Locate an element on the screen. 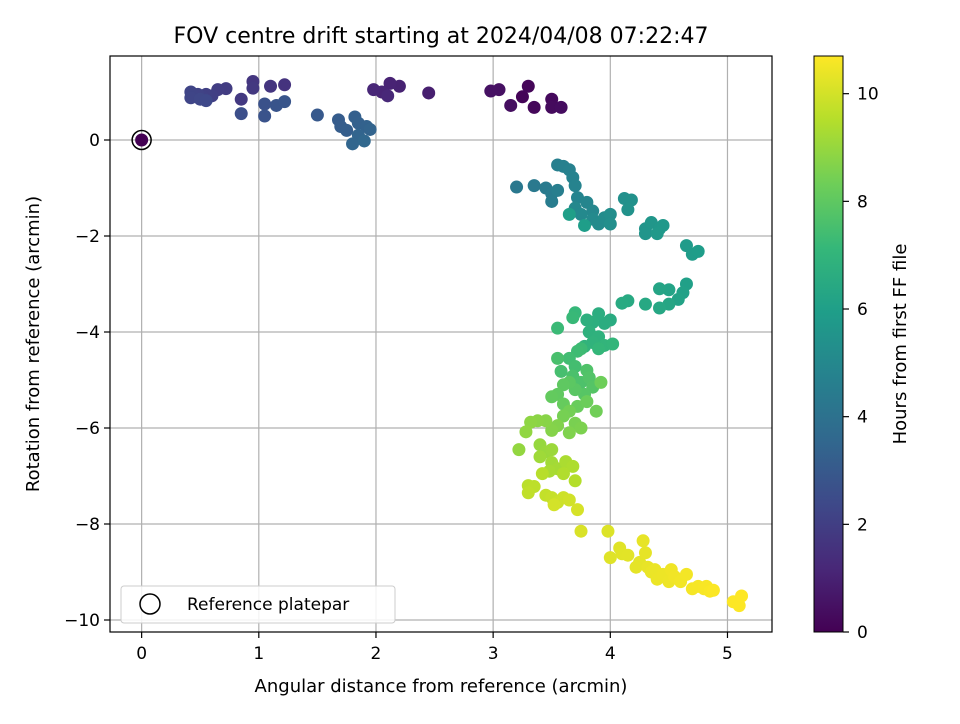 The height and width of the screenshot is (724, 960). colorbar-tick-label: 4 is located at coordinates (862, 418).